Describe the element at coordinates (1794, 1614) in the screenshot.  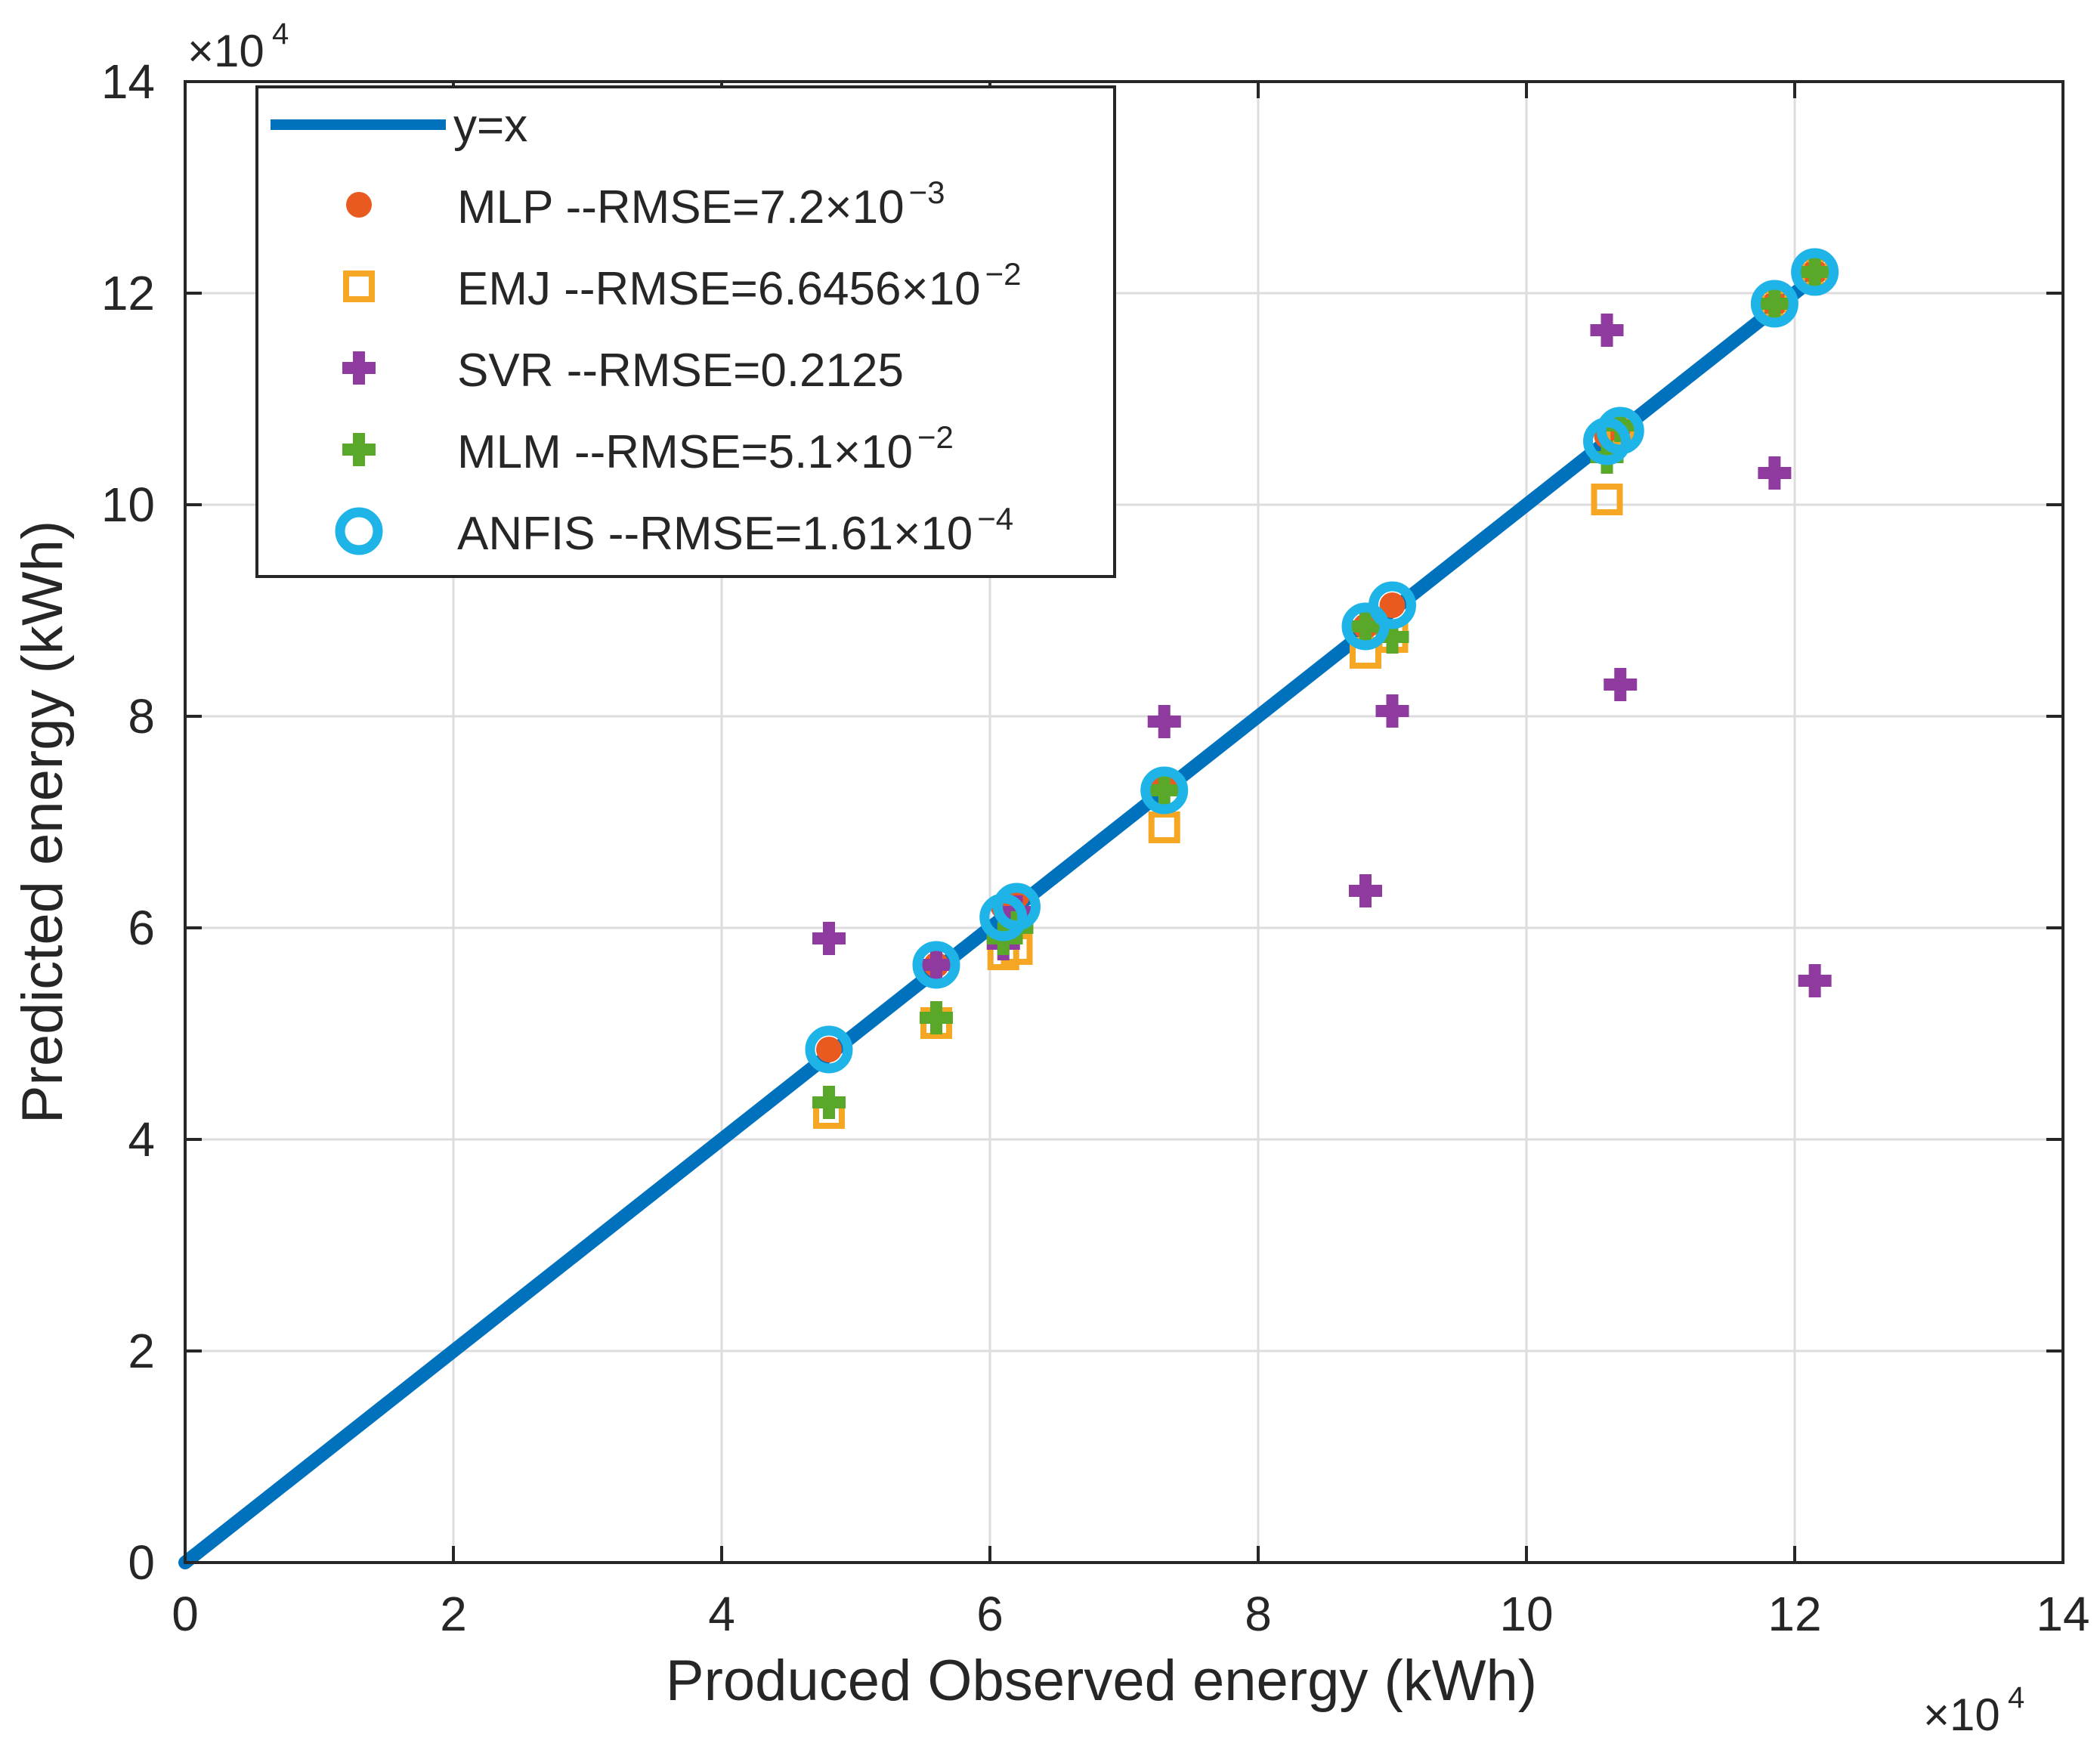
I see `x-tick-label: 12` at that location.